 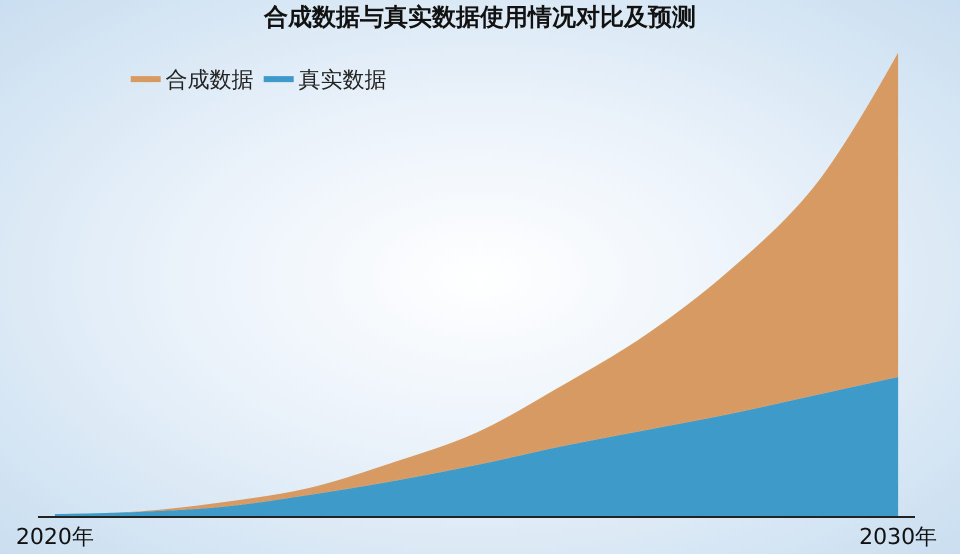 I want to click on legend-label: 合成数据, so click(x=210, y=80).